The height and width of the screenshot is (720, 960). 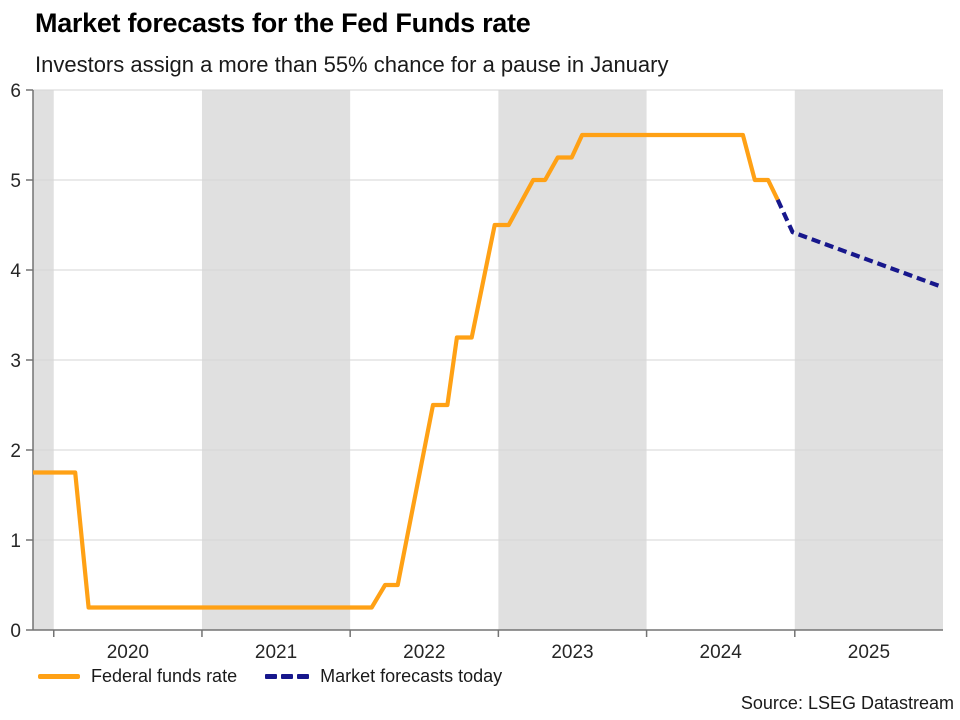 What do you see at coordinates (276, 652) in the screenshot?
I see `x-year-label: 2021` at bounding box center [276, 652].